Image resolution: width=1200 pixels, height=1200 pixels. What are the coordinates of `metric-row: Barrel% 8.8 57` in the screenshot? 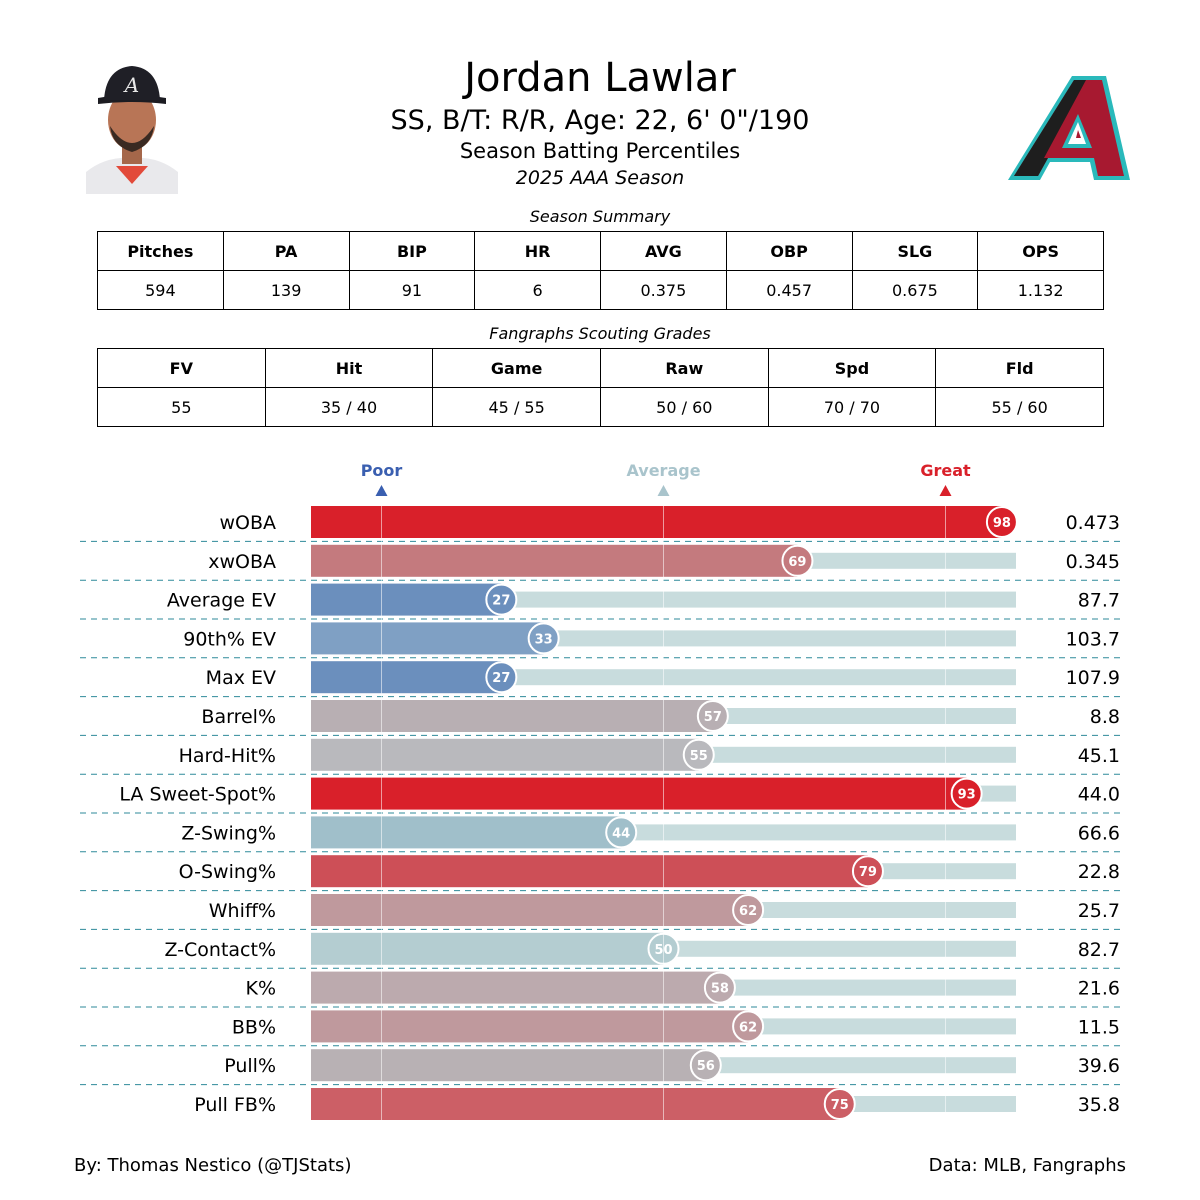 It's located at (660, 716).